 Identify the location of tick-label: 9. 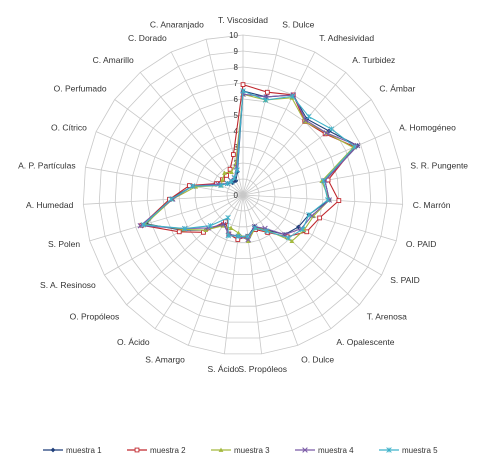
(236, 51).